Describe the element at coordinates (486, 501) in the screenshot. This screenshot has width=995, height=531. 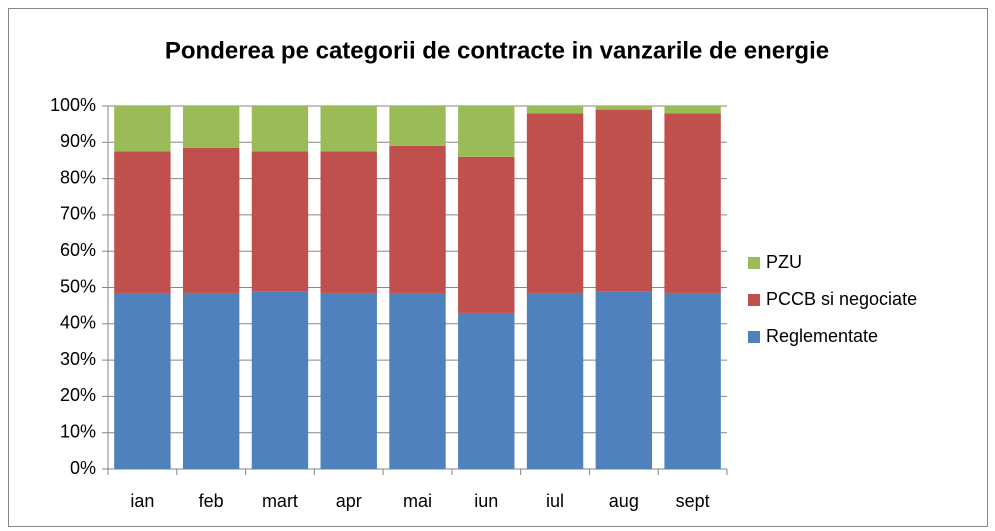
I see `x-tick-label: iun` at that location.